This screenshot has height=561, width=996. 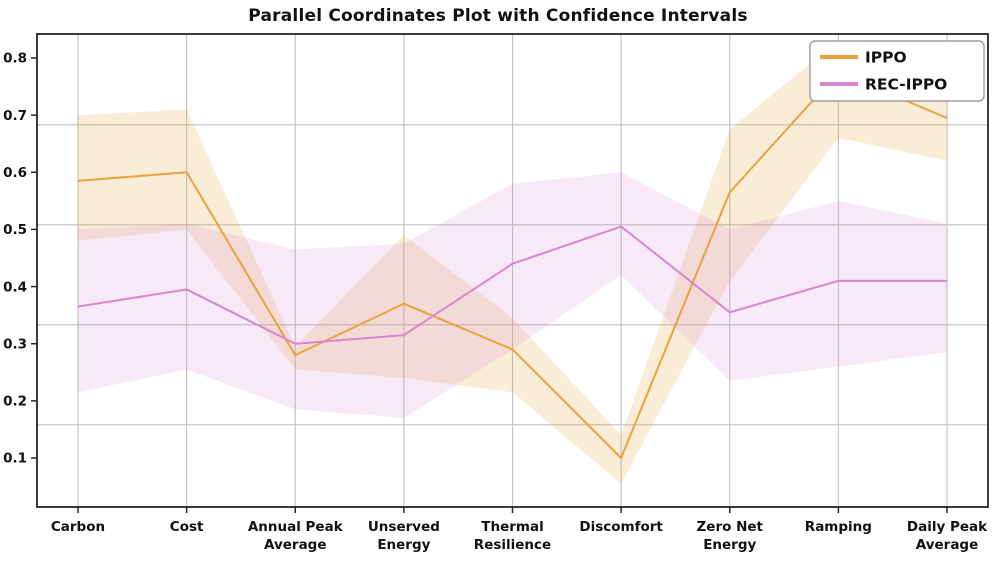 What do you see at coordinates (15, 287) in the screenshot?
I see `y-tick-label: 0.4` at bounding box center [15, 287].